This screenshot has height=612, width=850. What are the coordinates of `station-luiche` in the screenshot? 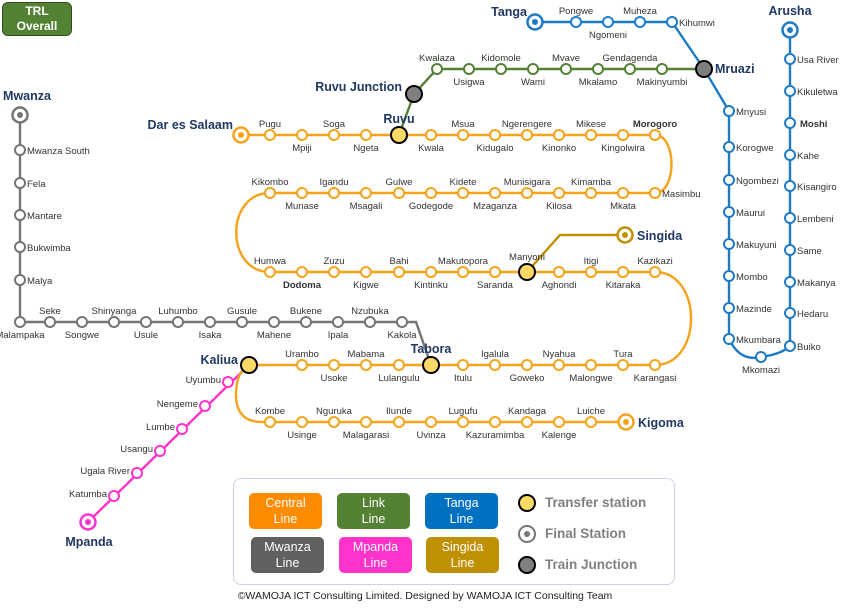 It's located at (591, 422).